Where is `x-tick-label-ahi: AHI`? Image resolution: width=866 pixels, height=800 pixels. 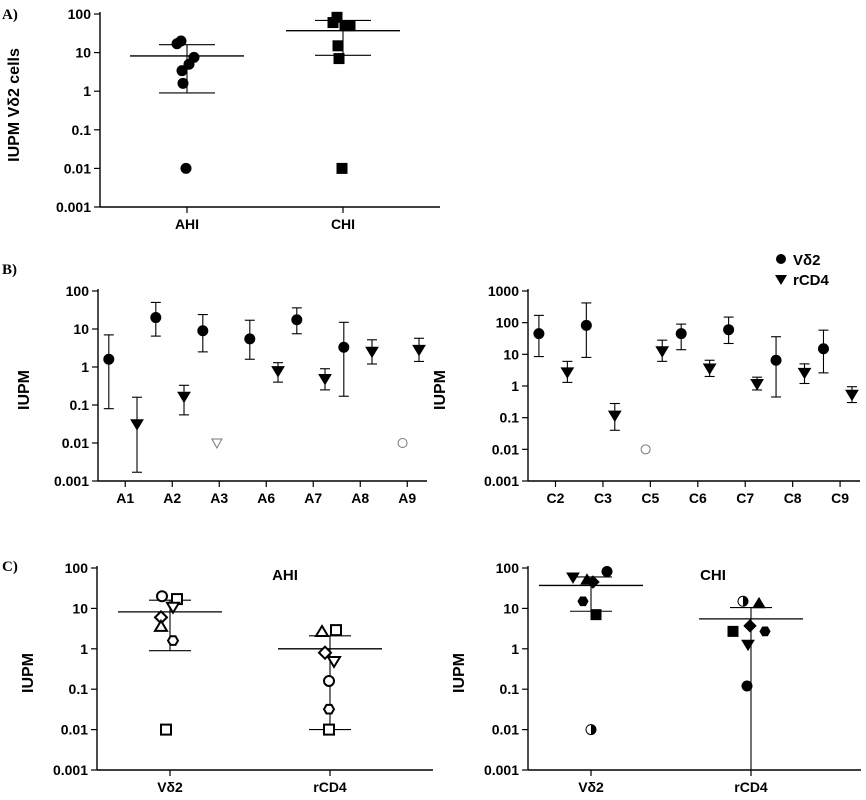 x-tick-label-ahi: AHI is located at coordinates (187, 224).